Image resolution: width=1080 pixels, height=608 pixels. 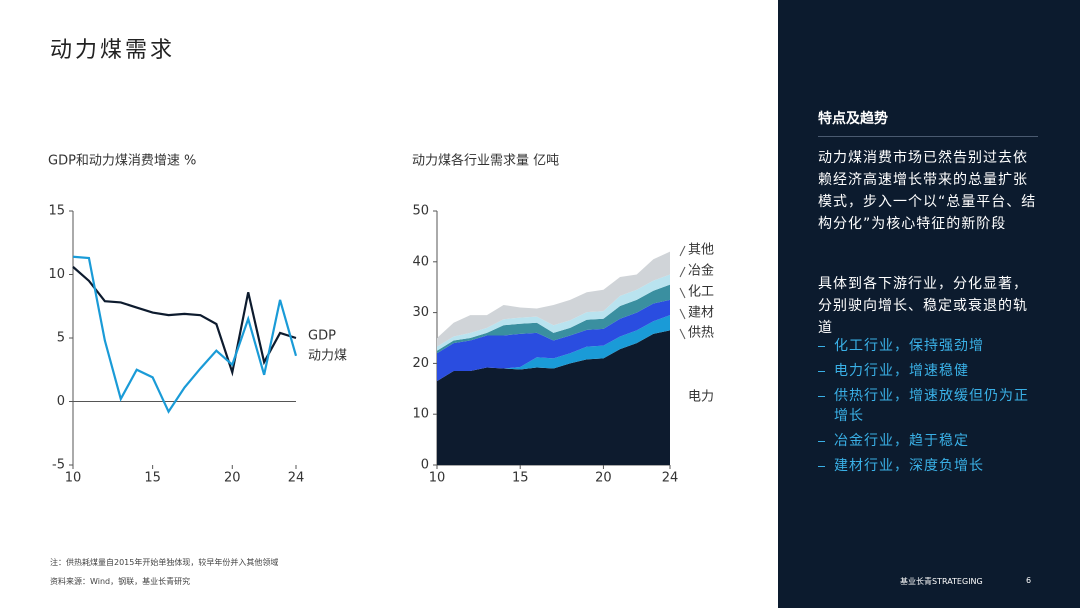 I want to click on series-label: 冶金, so click(x=701, y=271).